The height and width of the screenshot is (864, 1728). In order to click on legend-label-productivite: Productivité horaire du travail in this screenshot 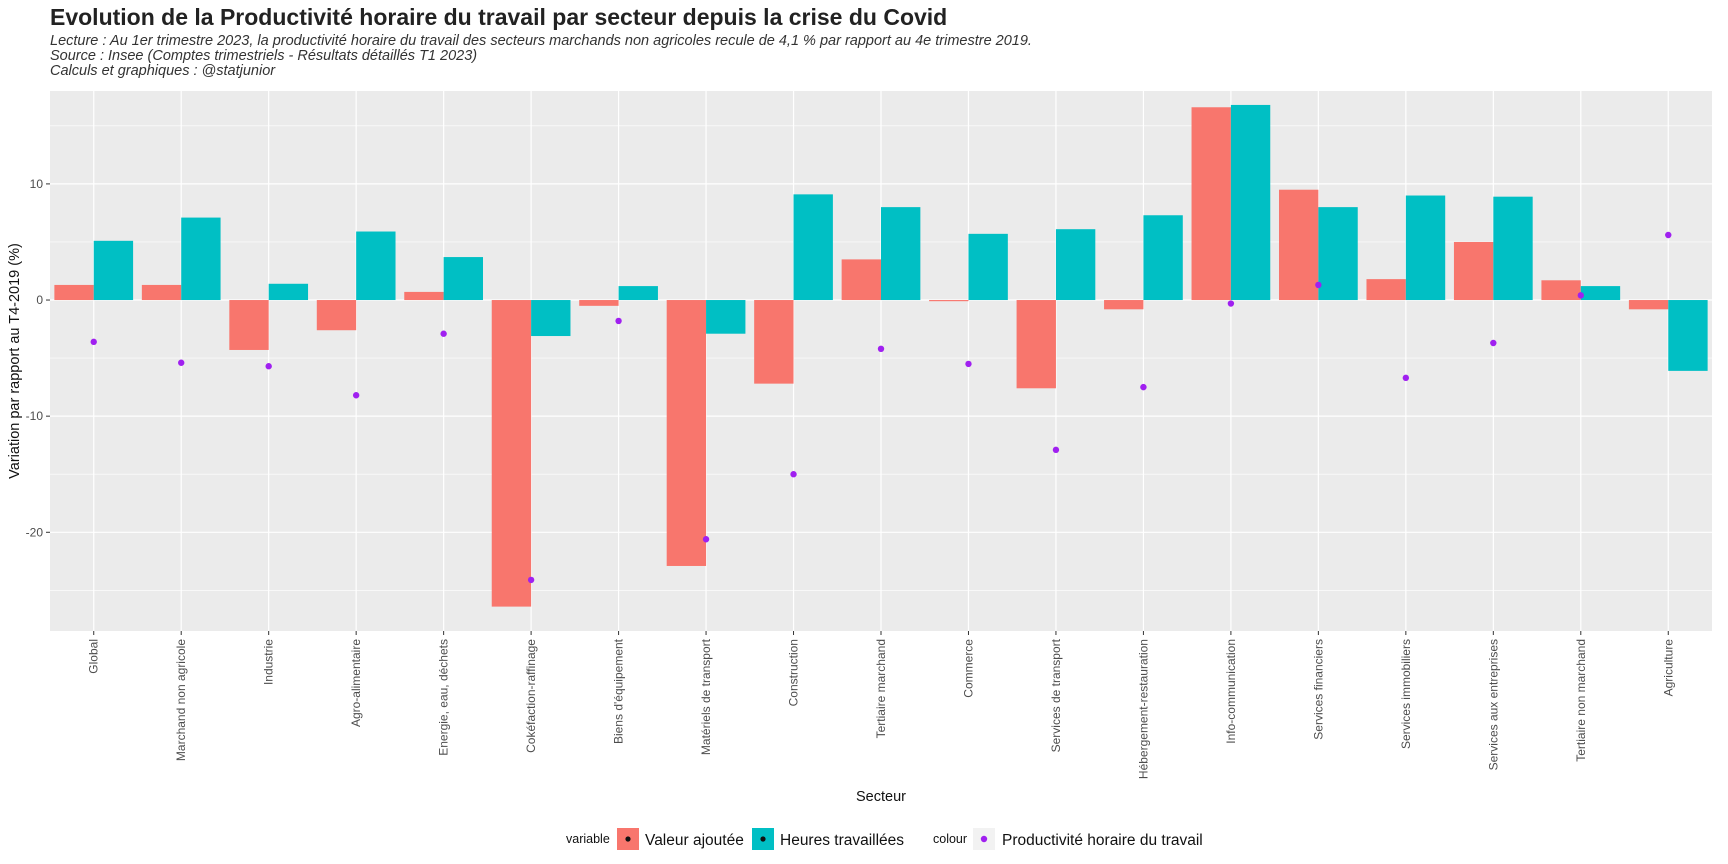, I will do `click(1102, 840)`.